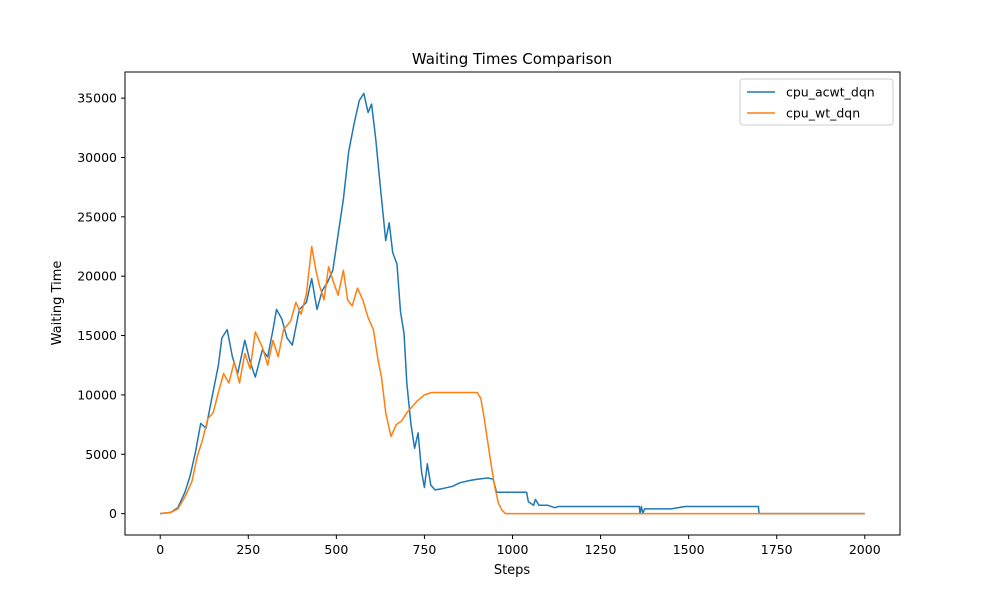 This screenshot has width=1000, height=600. I want to click on y-tick-label: 15000, so click(97, 335).